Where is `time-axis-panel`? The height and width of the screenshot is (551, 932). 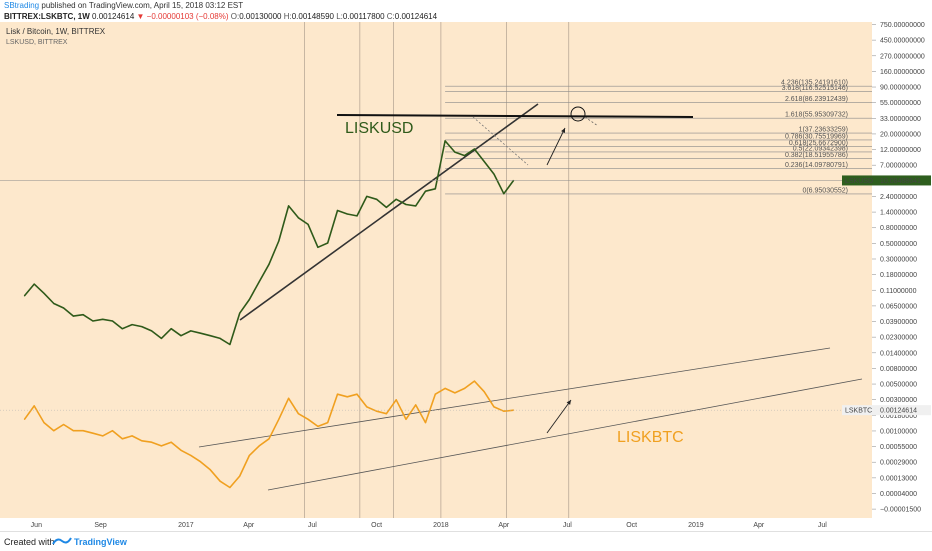
time-axis-panel is located at coordinates (436, 524).